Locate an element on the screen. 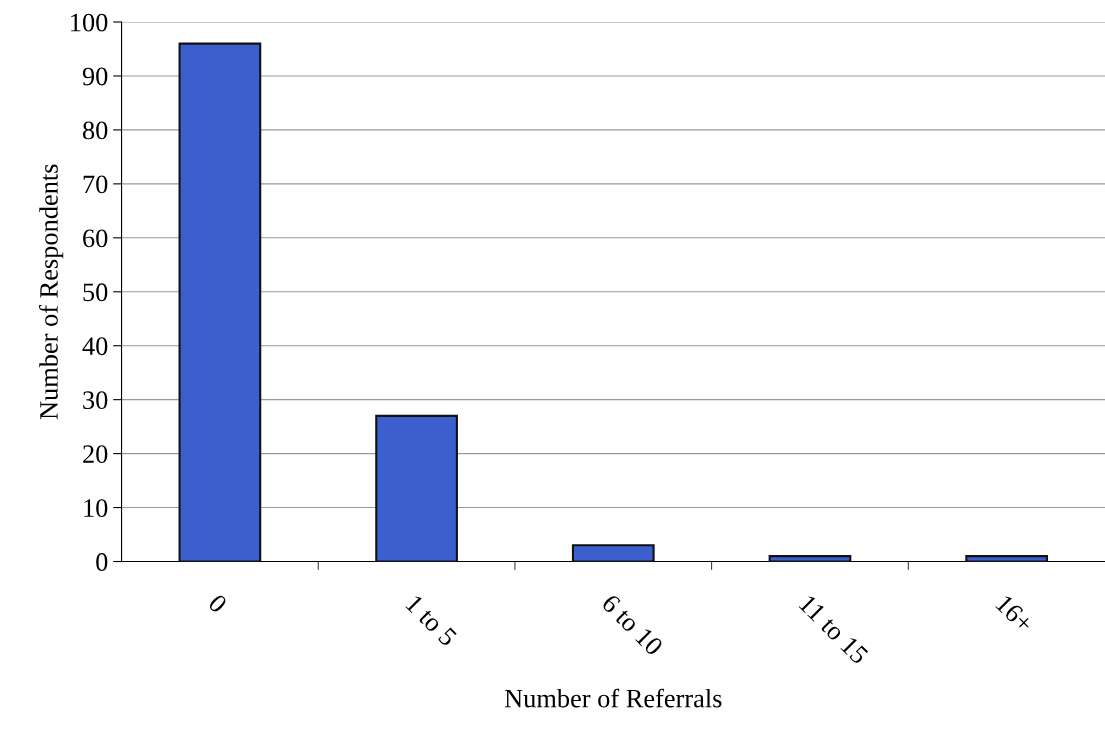 The height and width of the screenshot is (734, 1105). y-tick-label: 70 is located at coordinates (95, 184).